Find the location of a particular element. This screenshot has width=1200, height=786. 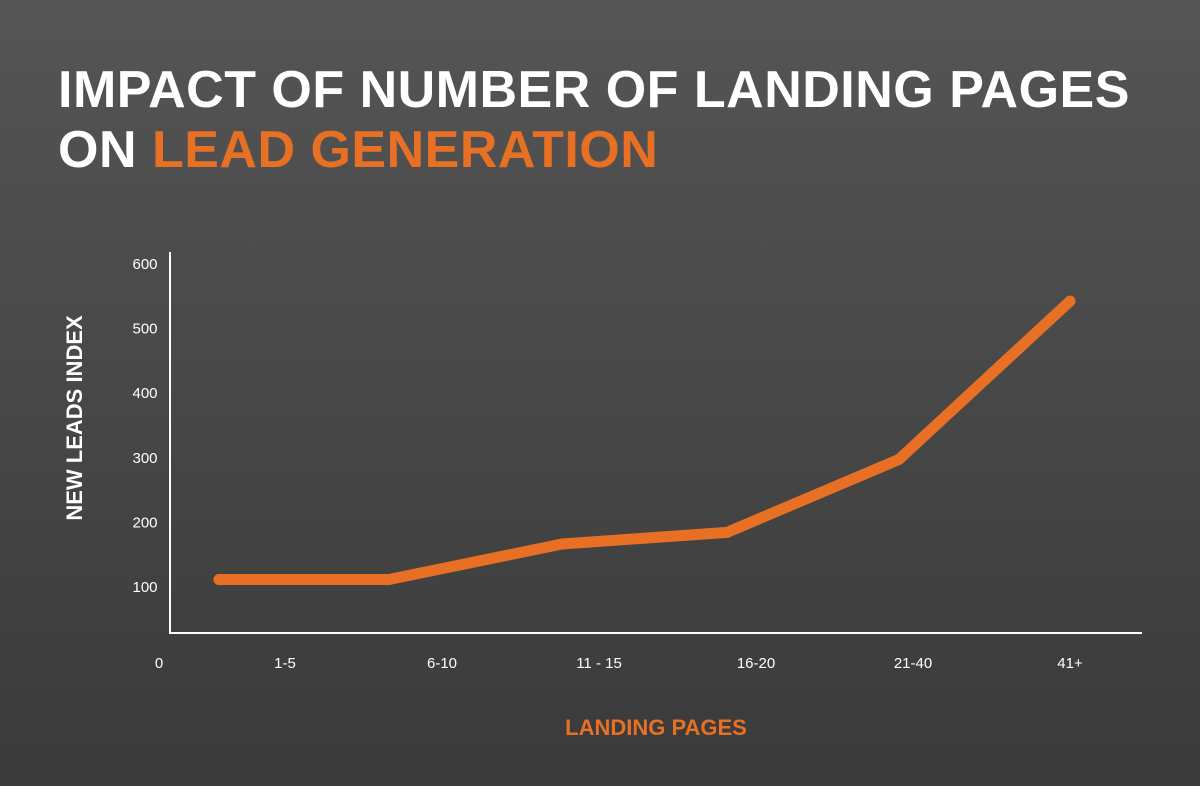

x-tick-label: 21-40 is located at coordinates (913, 663).